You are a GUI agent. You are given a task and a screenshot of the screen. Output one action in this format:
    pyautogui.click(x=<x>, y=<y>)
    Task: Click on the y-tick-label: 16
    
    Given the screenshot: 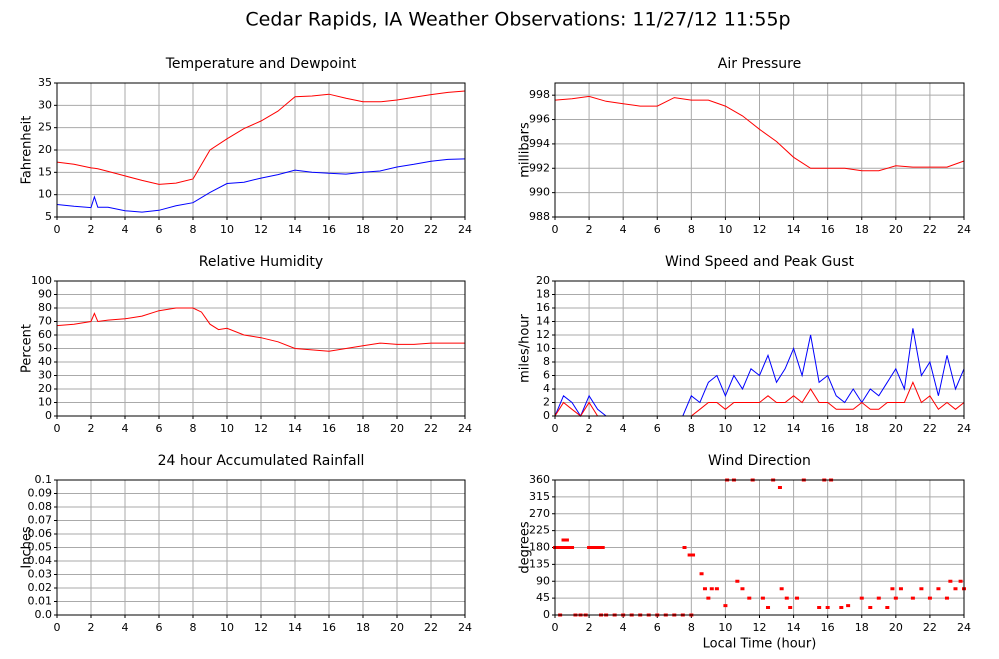 What is the action you would take?
    pyautogui.click(x=543, y=307)
    